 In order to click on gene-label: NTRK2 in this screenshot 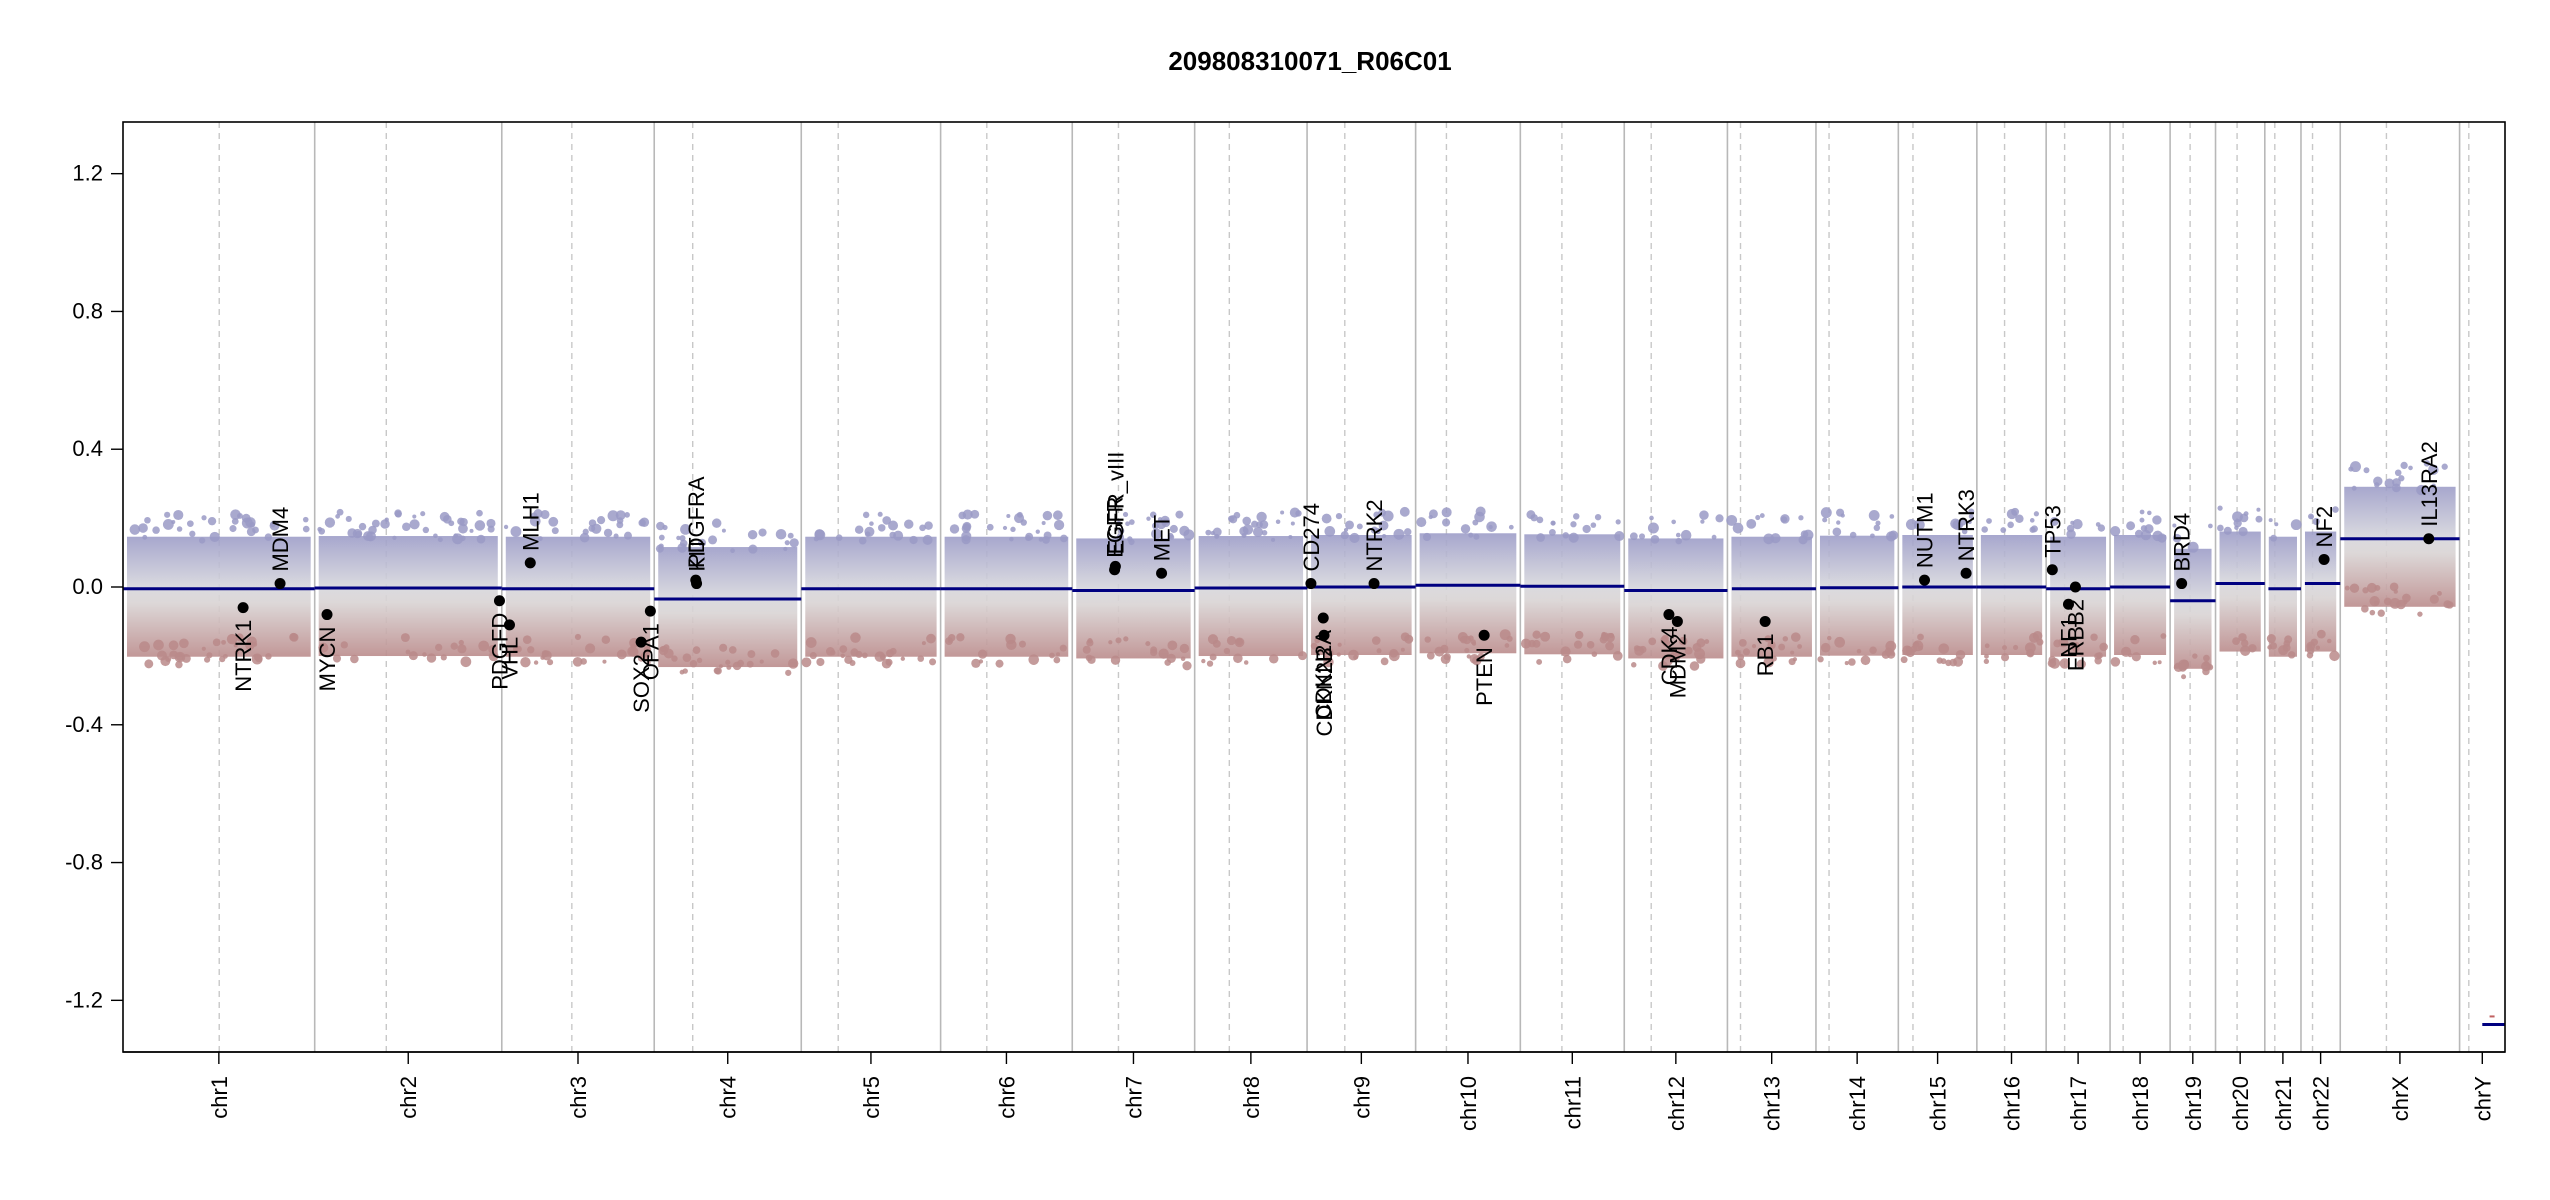, I will do `click(1374, 535)`.